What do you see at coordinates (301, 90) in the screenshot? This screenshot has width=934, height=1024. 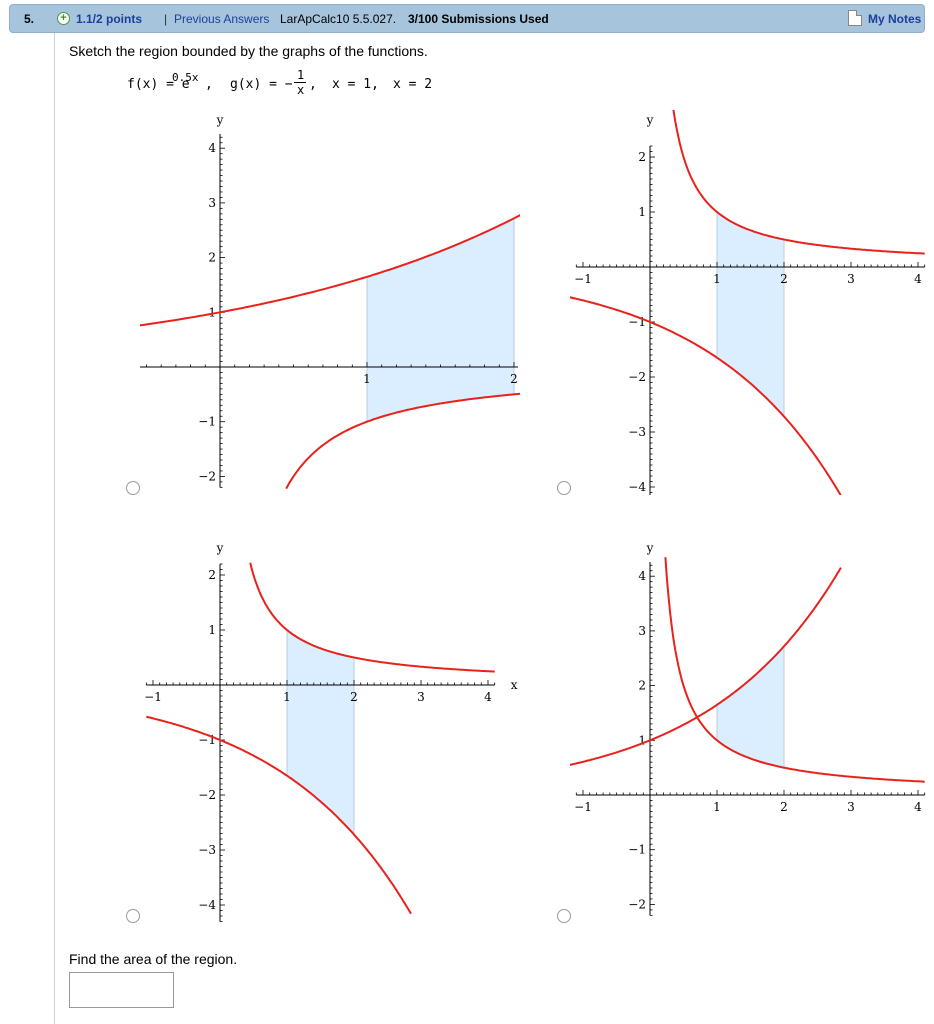 I see `g-denominator: x` at bounding box center [301, 90].